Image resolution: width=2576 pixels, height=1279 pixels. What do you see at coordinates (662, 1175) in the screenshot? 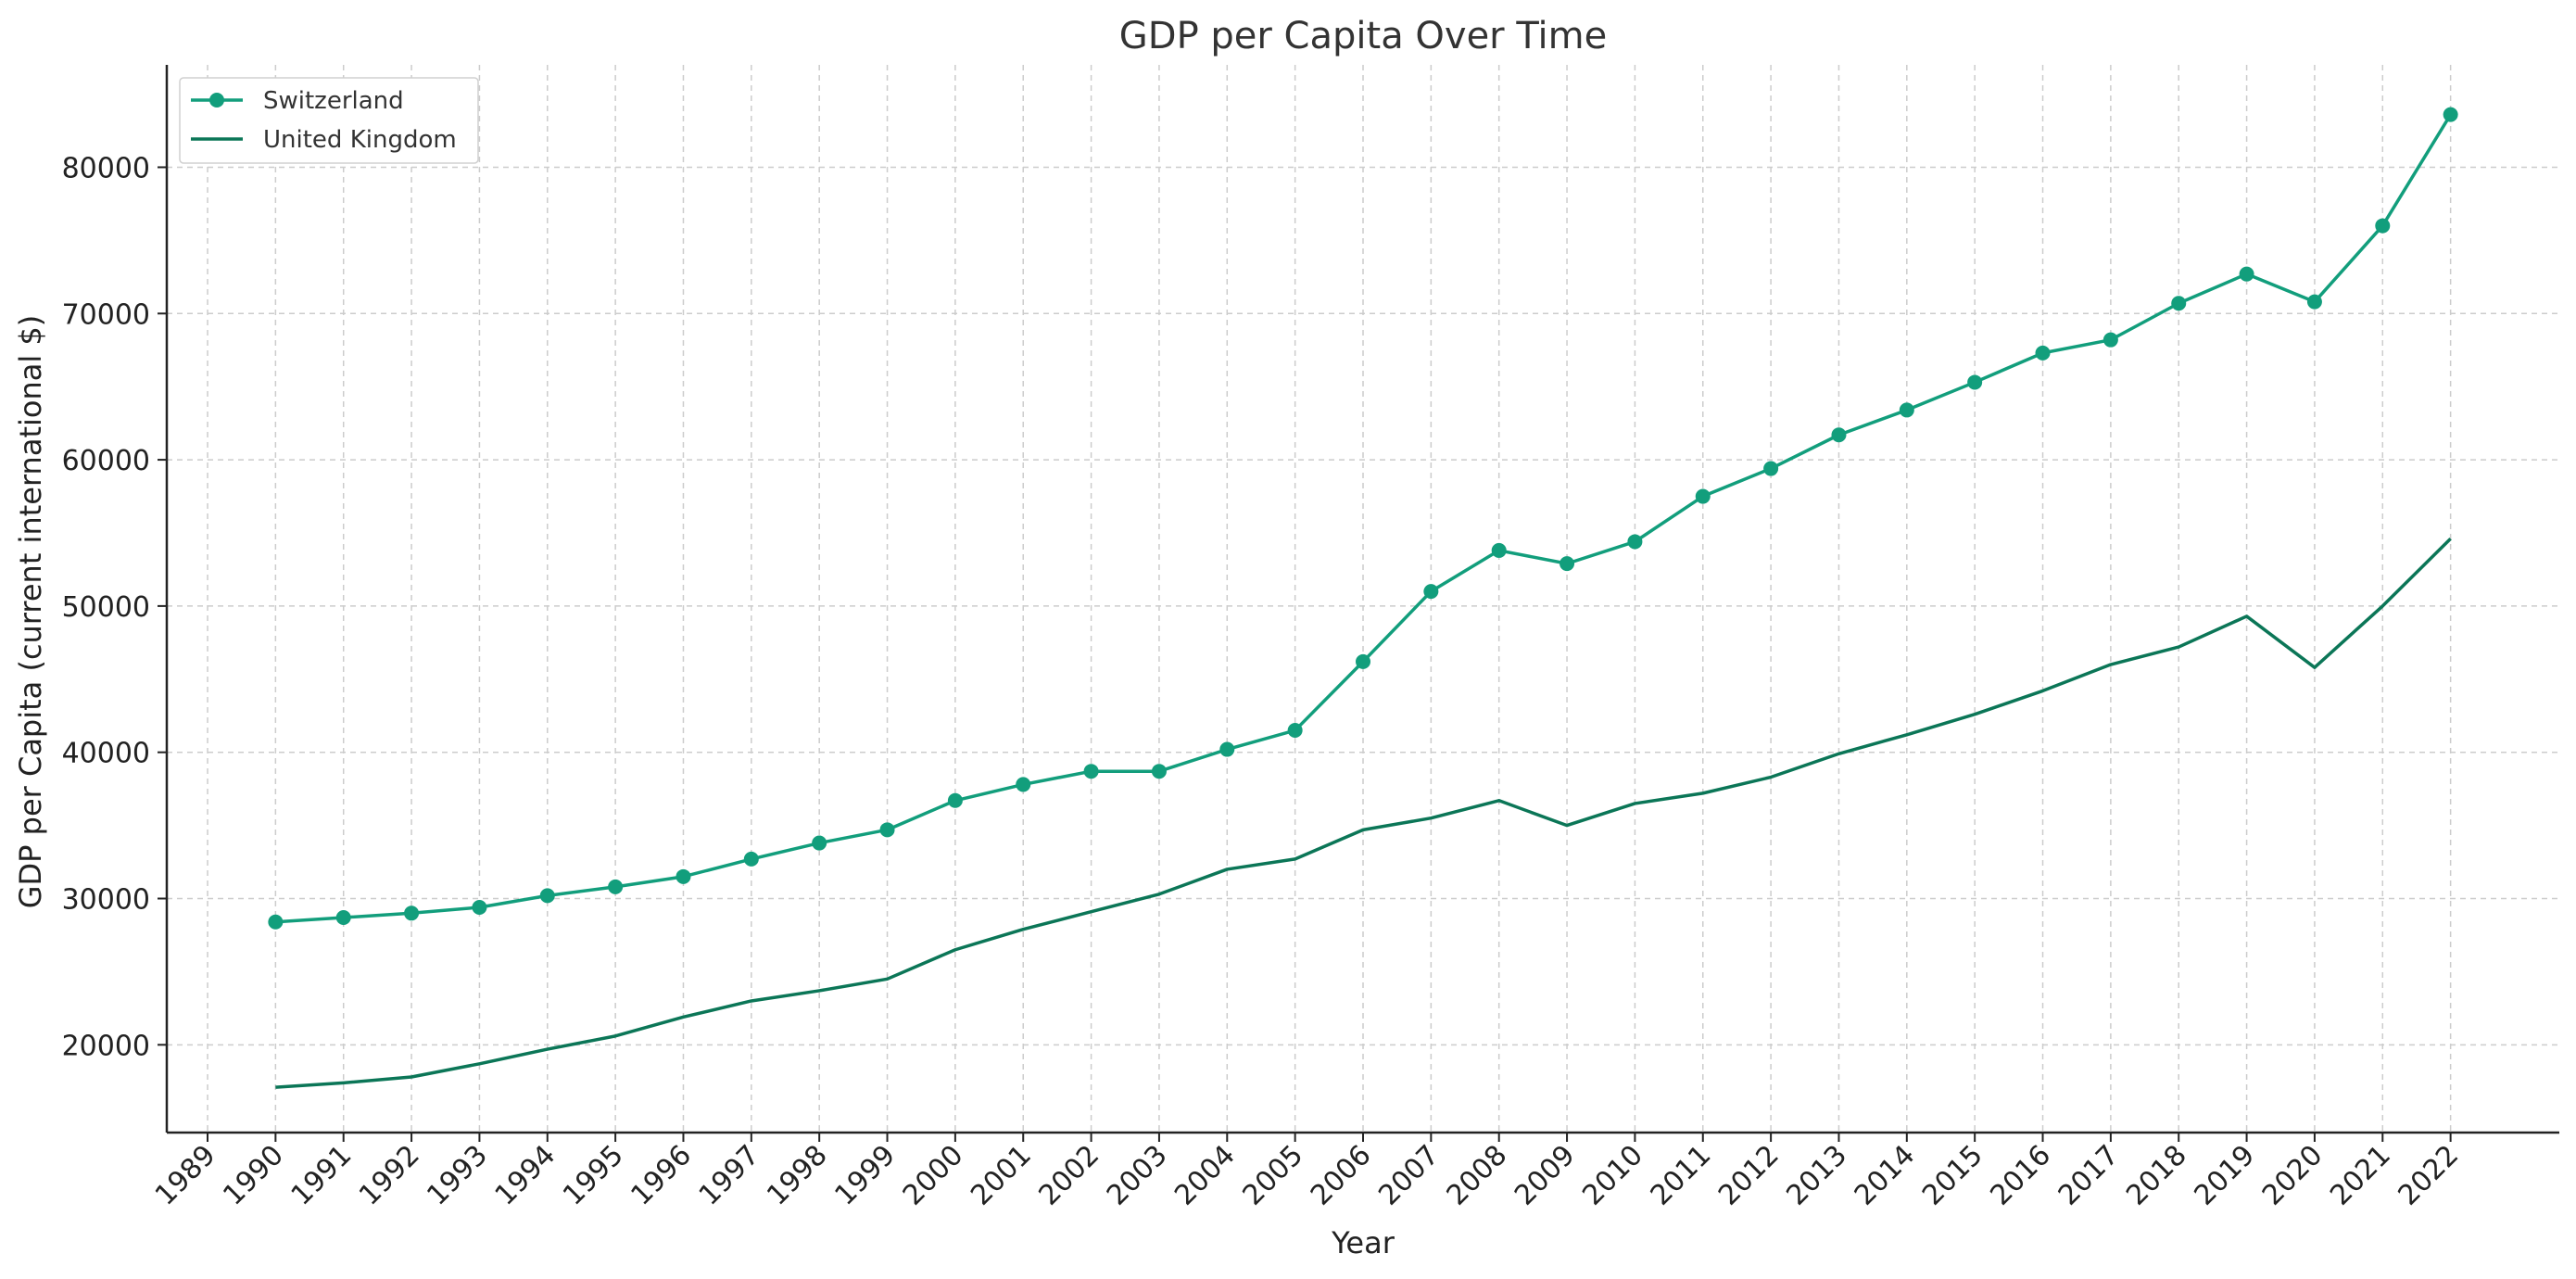
I see `x-tick-label: 1996` at bounding box center [662, 1175].